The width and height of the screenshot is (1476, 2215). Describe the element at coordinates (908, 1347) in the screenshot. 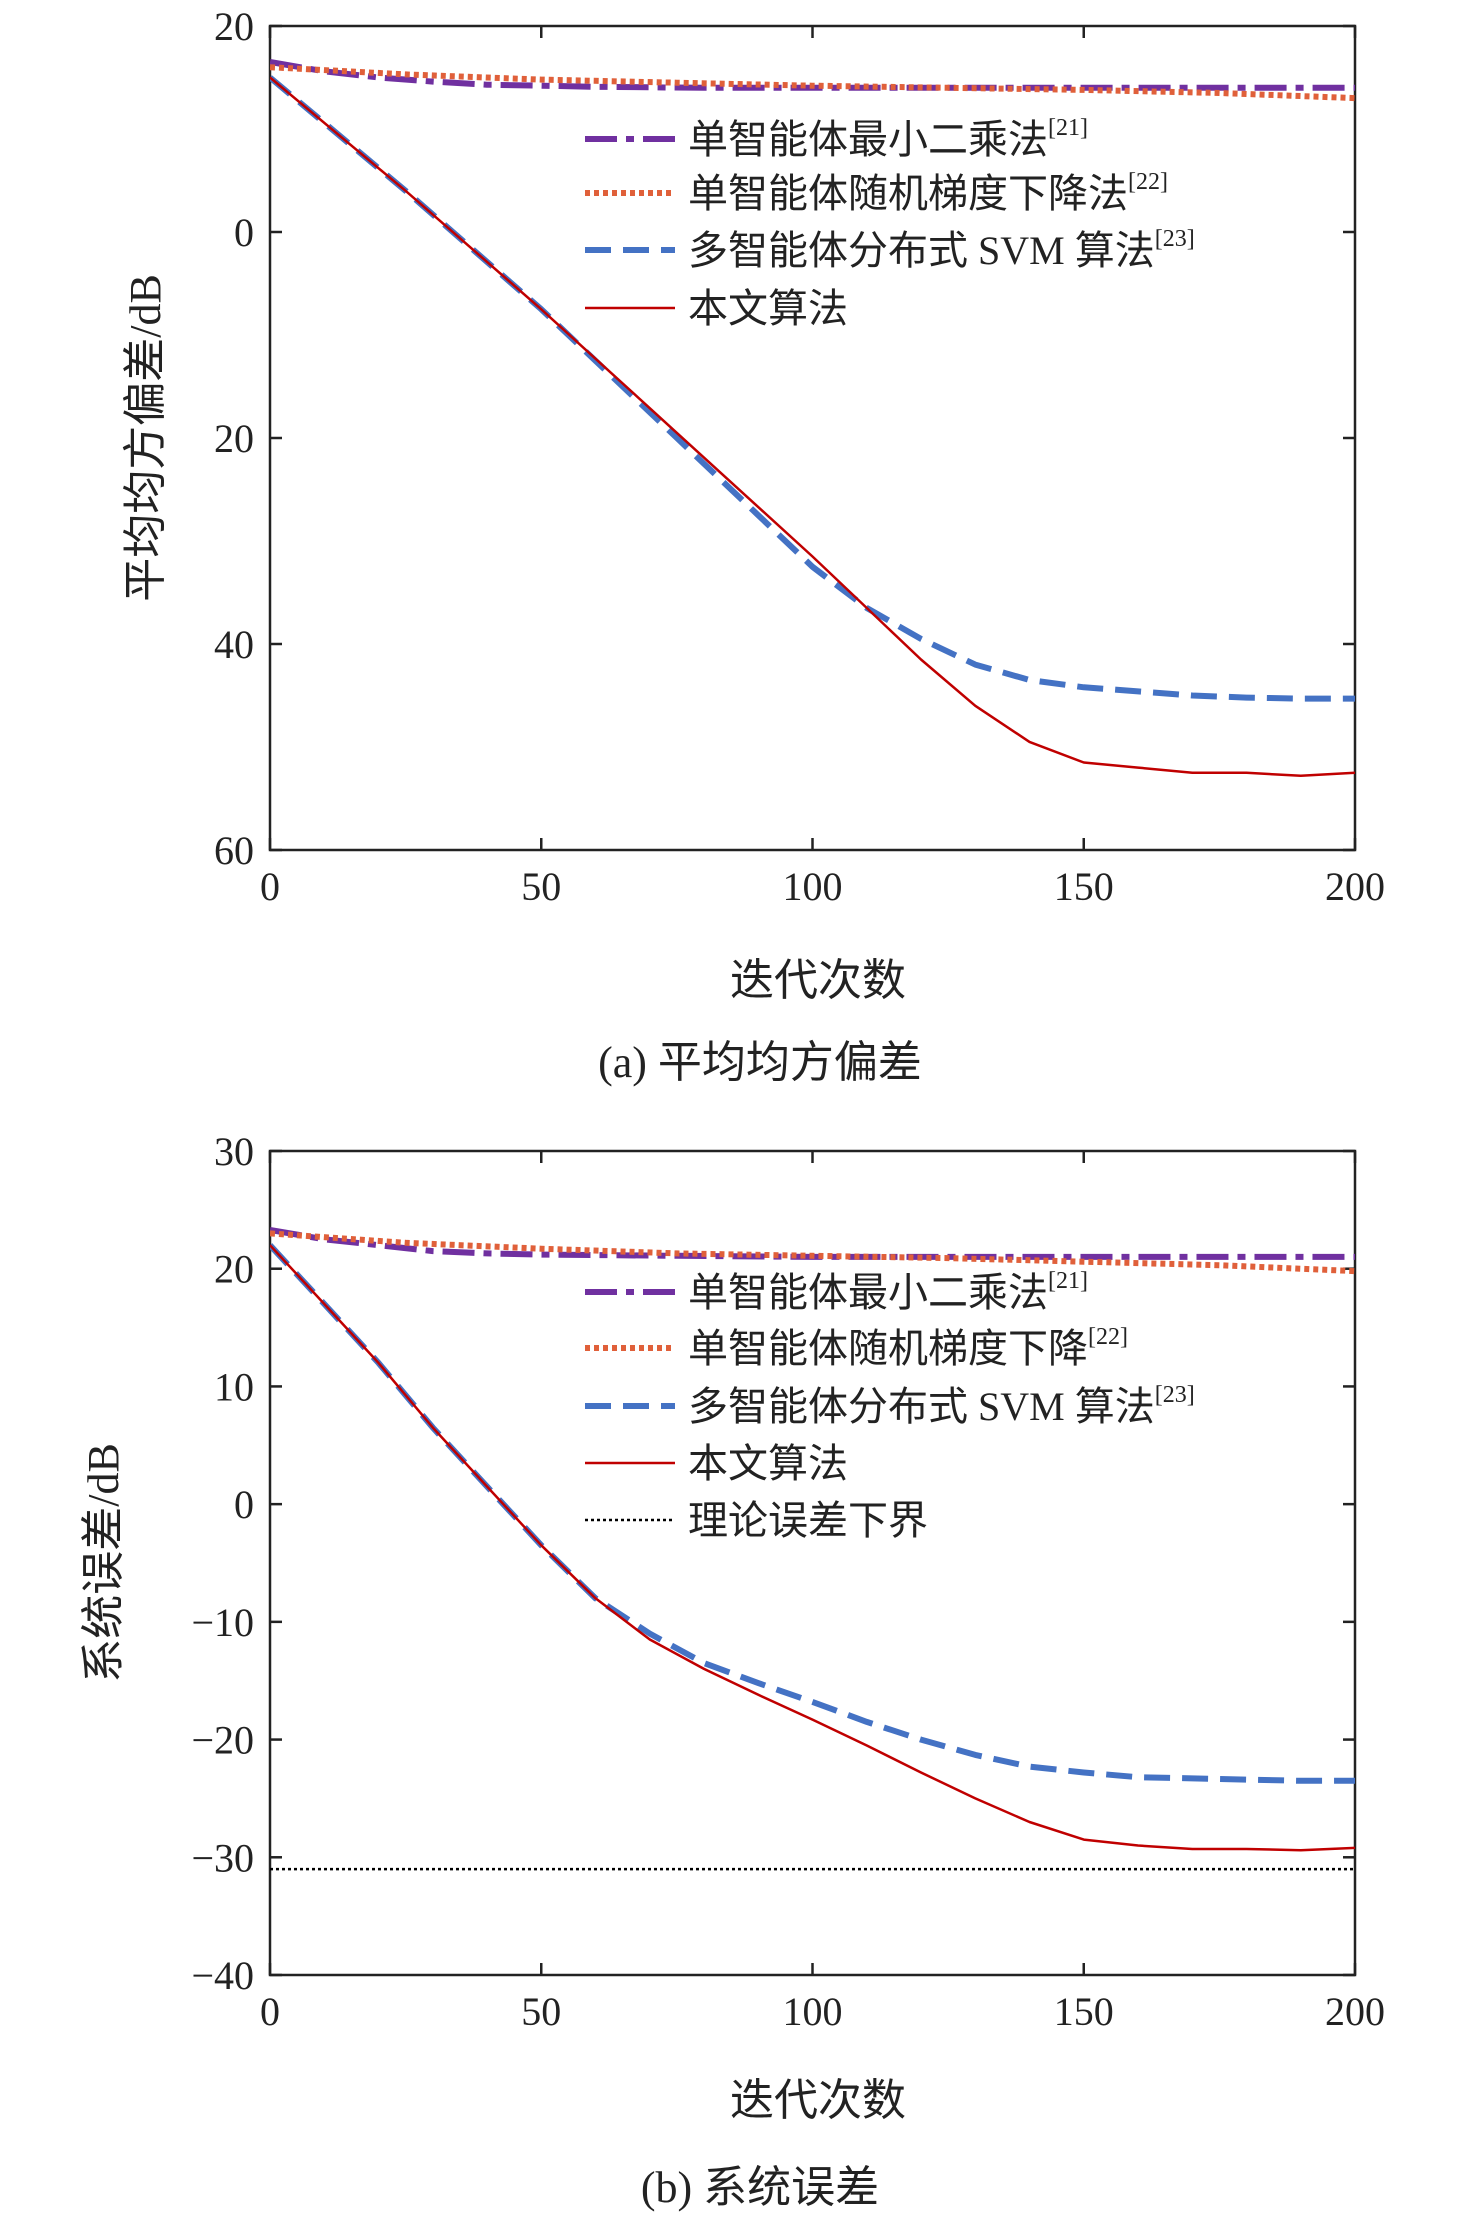

I see `legend-label: 单智能体随机梯度下降[22]` at that location.